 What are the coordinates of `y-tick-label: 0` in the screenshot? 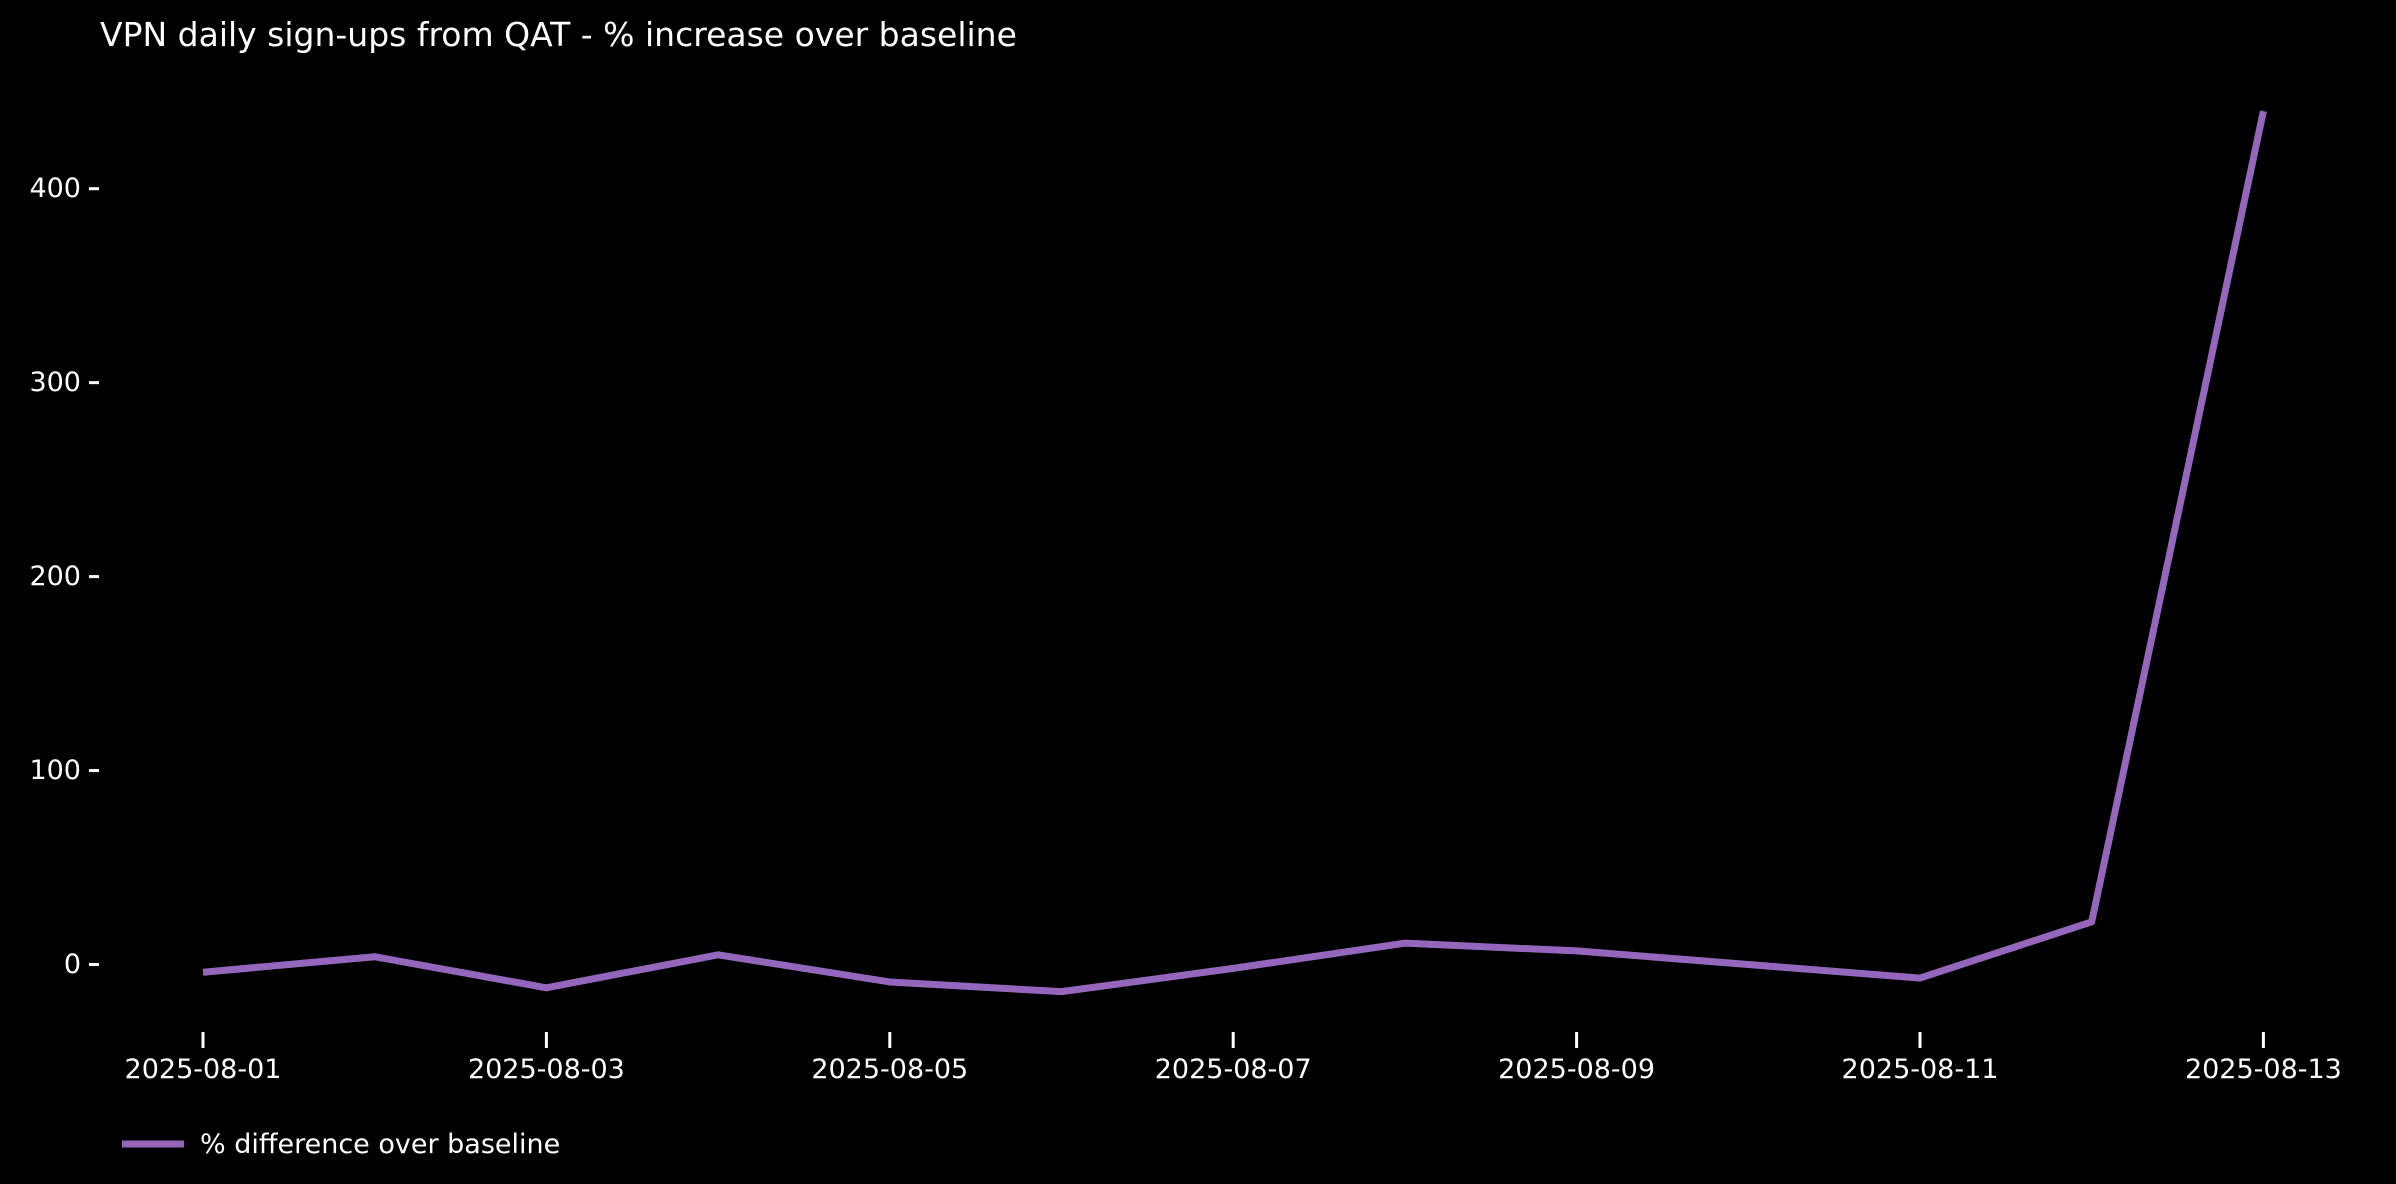 It's located at (72, 964).